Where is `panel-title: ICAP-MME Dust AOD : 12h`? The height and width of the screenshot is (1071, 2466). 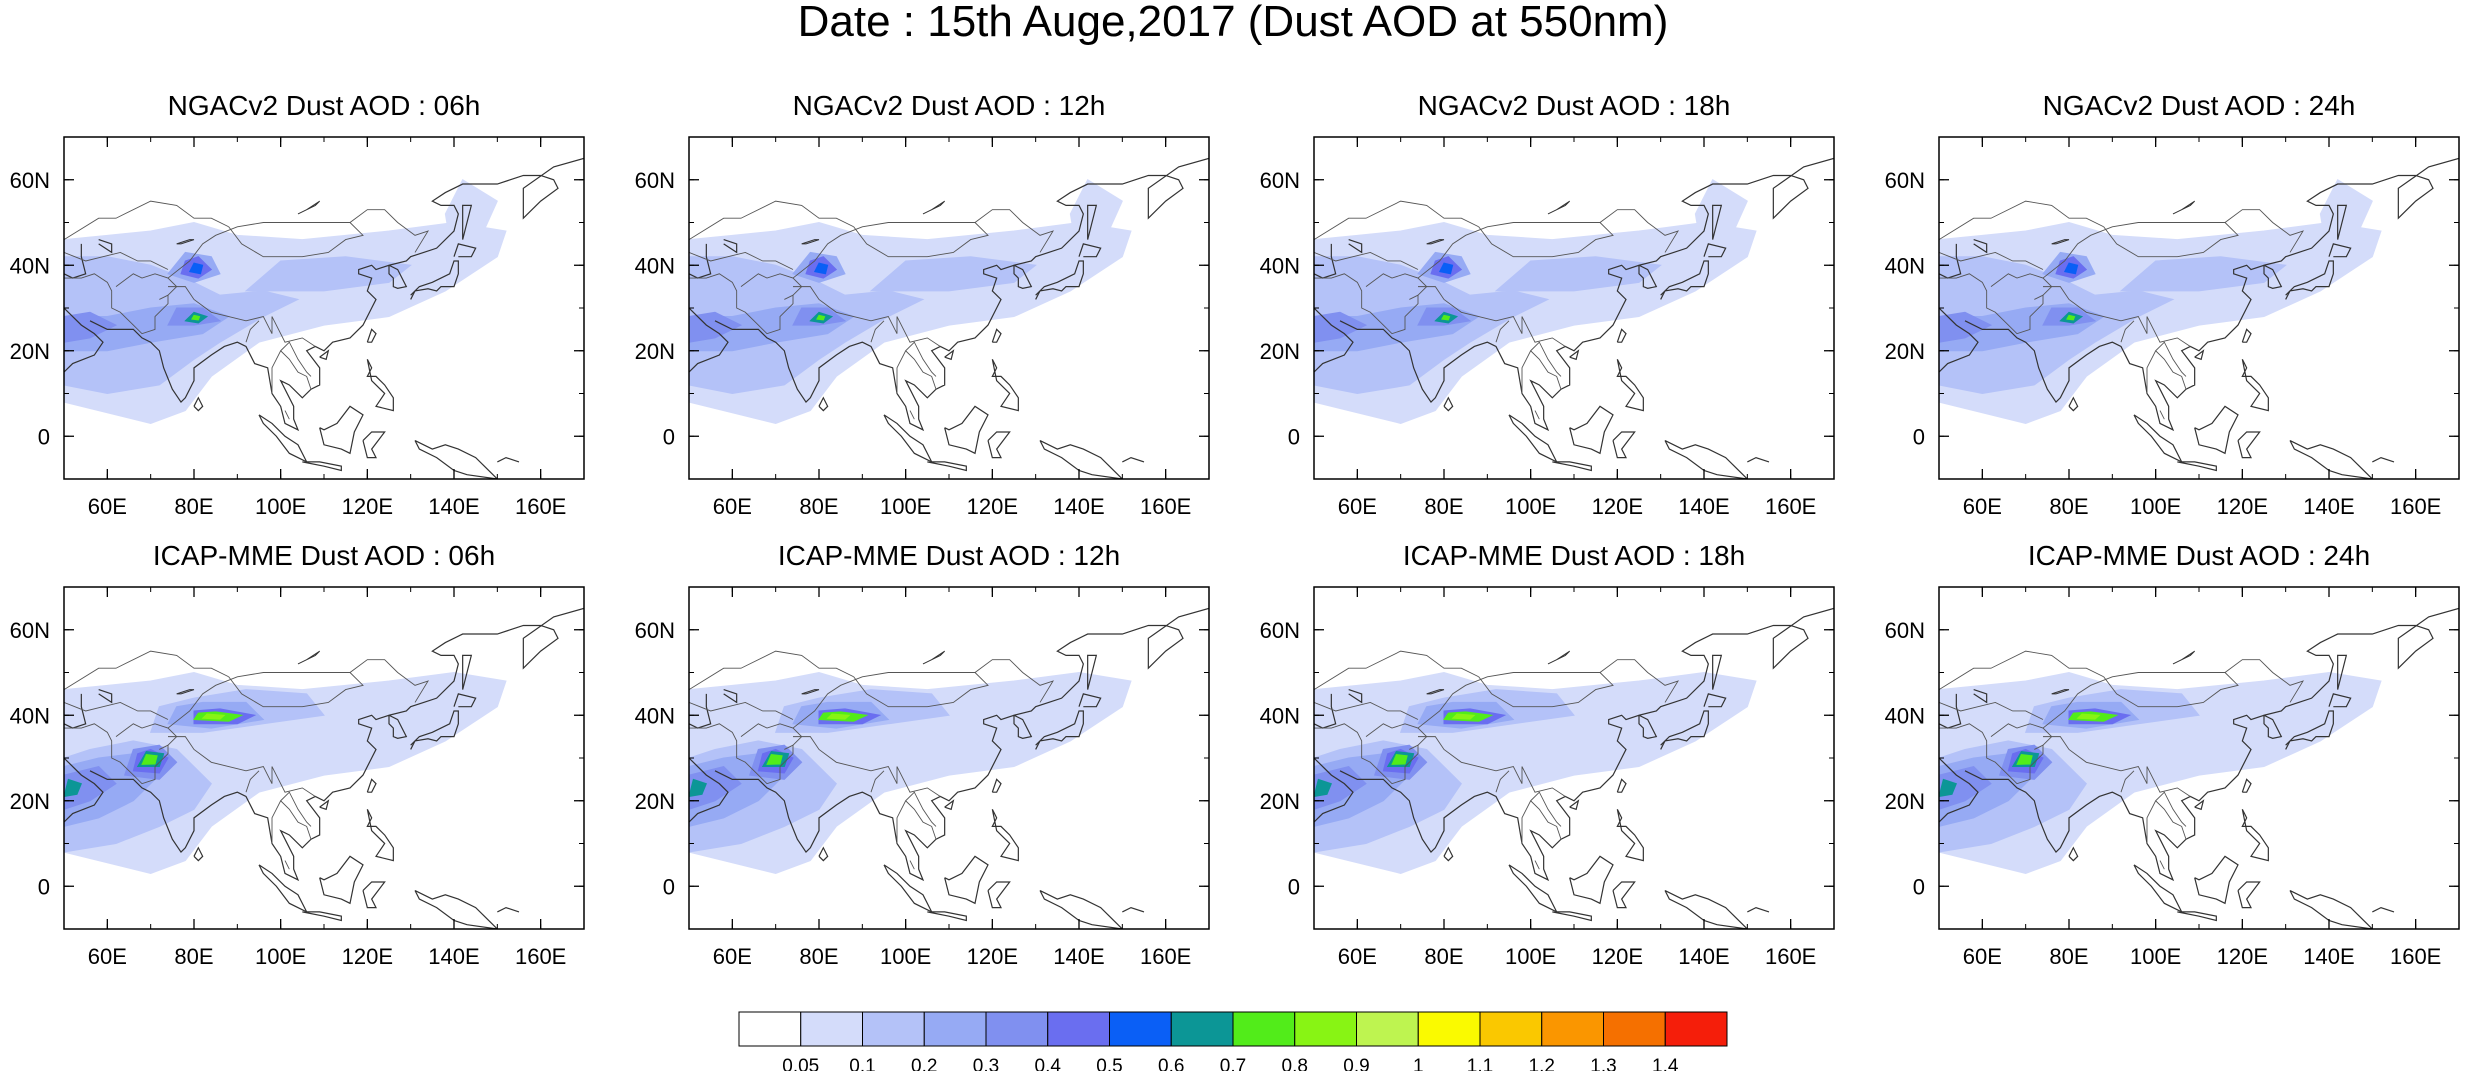
panel-title: ICAP-MME Dust AOD : 12h is located at coordinates (949, 555).